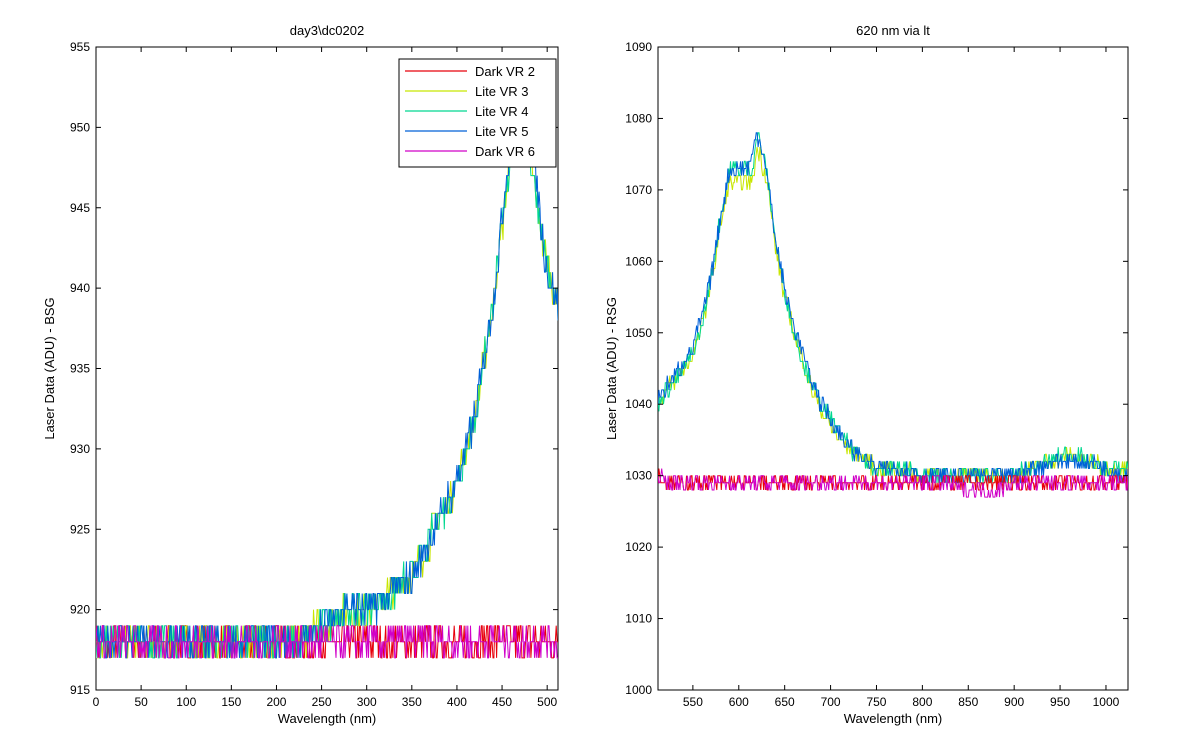 This screenshot has width=1200, height=750. Describe the element at coordinates (739, 702) in the screenshot. I see `rsg-x-tick-label: 600` at that location.